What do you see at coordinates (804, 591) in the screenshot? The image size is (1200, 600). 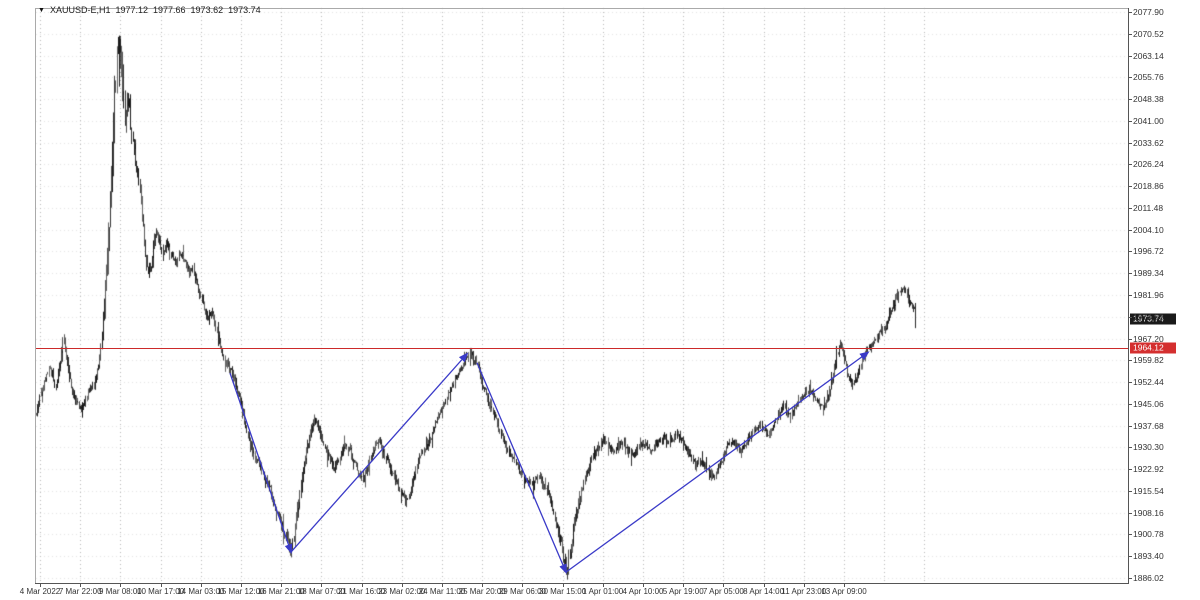 I see `time-axis-label: 11 Apr 23:00` at bounding box center [804, 591].